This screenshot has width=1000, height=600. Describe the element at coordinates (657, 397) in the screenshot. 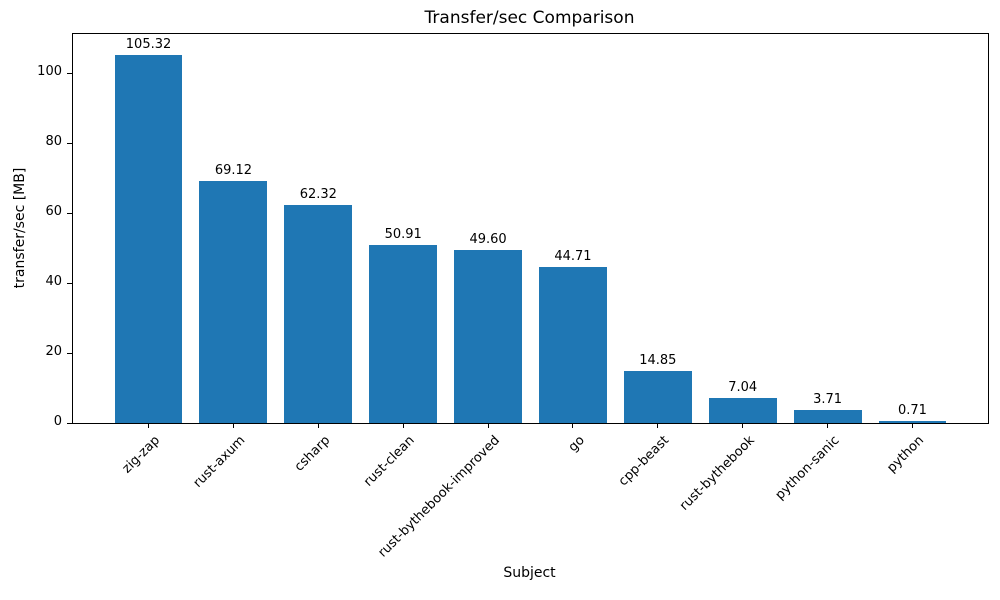

I see `bar-cpp-beast` at that location.